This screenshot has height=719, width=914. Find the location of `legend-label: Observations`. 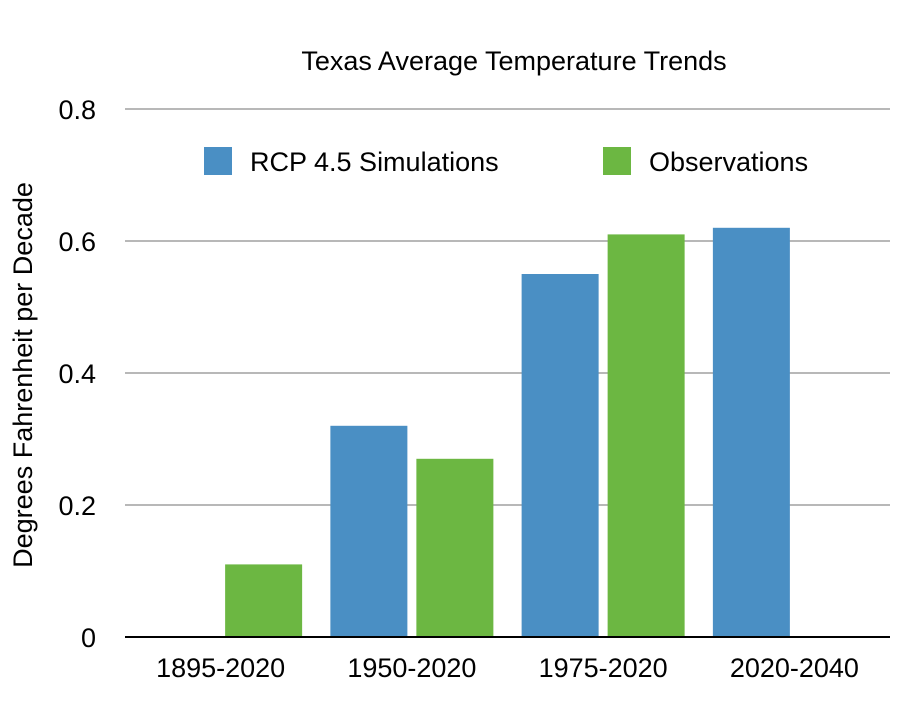

legend-label: Observations is located at coordinates (728, 162).